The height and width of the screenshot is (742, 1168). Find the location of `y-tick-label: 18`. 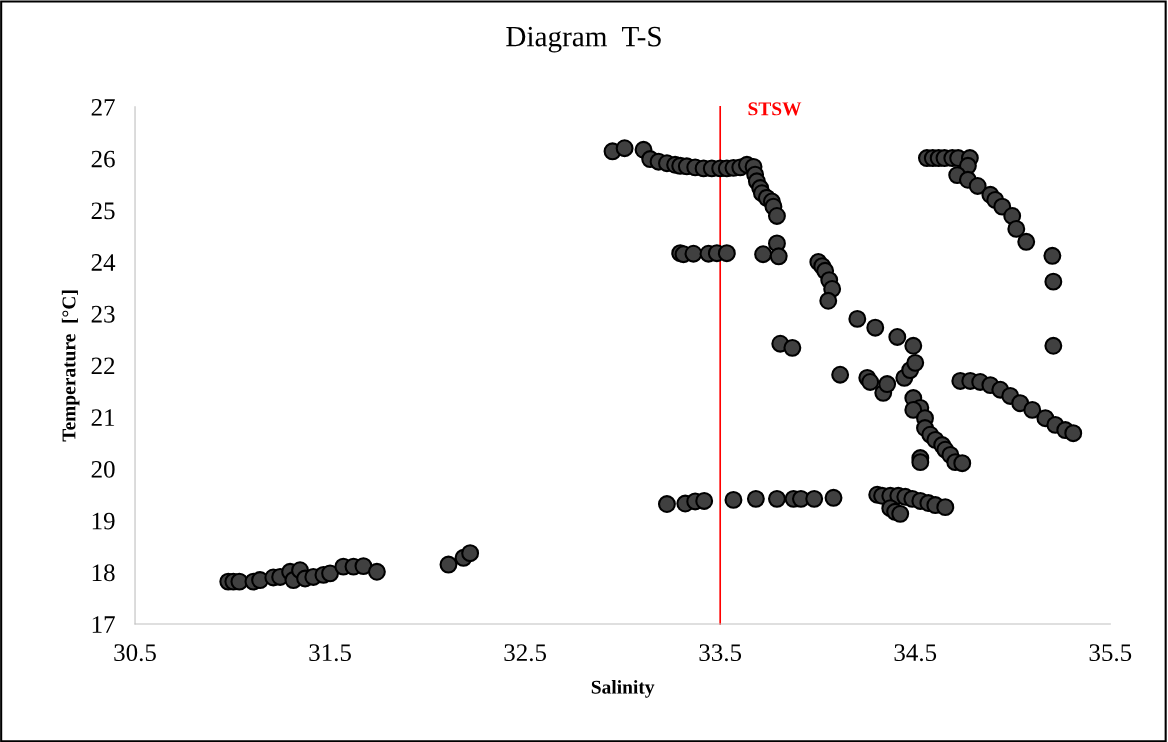

y-tick-label: 18 is located at coordinates (103, 573).